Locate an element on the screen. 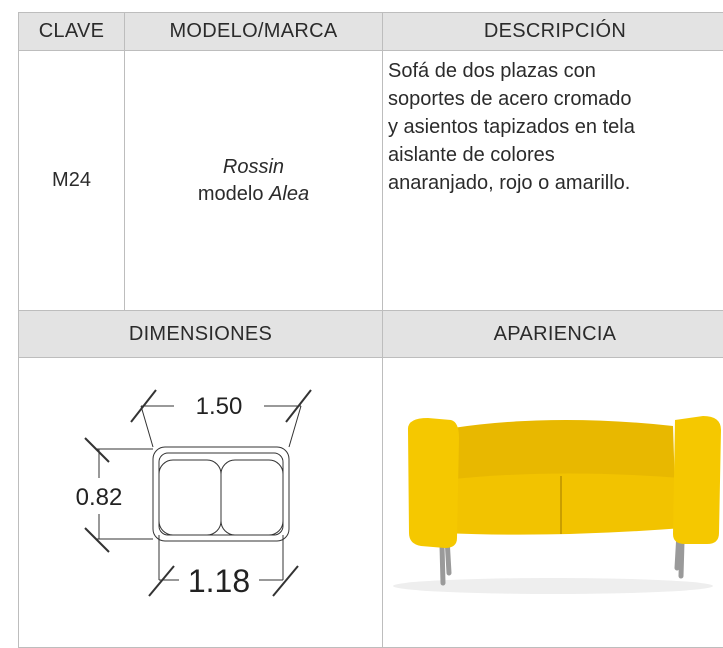  header-cell: DESCRIPCIÓN is located at coordinates (553, 31).